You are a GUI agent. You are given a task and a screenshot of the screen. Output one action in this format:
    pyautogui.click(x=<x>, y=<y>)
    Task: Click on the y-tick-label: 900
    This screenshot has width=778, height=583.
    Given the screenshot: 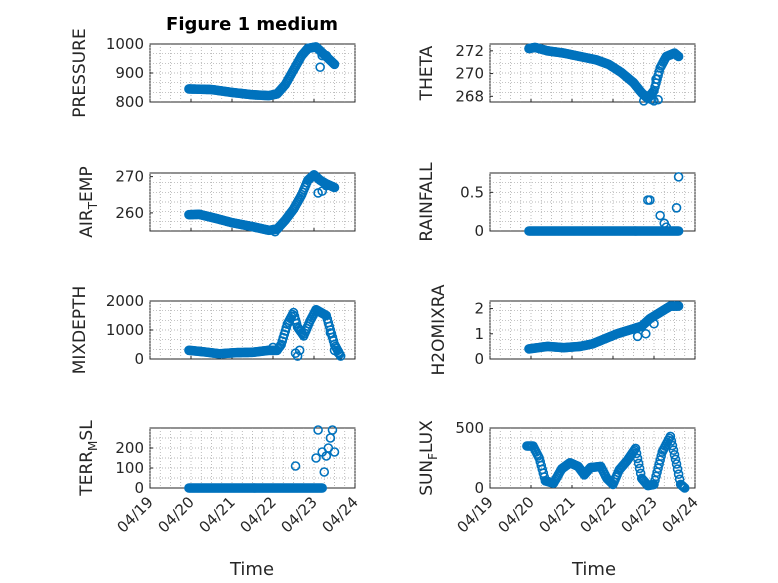 What is the action you would take?
    pyautogui.click(x=129, y=73)
    